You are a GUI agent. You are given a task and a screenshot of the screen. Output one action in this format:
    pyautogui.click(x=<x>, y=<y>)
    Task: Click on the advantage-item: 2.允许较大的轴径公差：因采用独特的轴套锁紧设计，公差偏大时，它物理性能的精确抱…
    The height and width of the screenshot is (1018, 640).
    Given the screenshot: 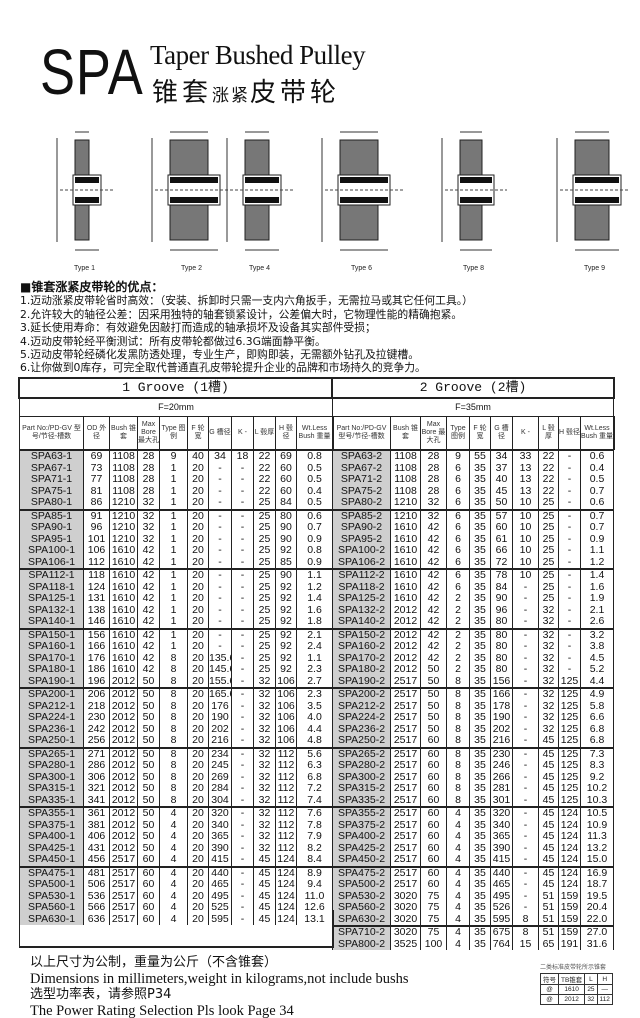 What is the action you would take?
    pyautogui.click(x=241, y=314)
    